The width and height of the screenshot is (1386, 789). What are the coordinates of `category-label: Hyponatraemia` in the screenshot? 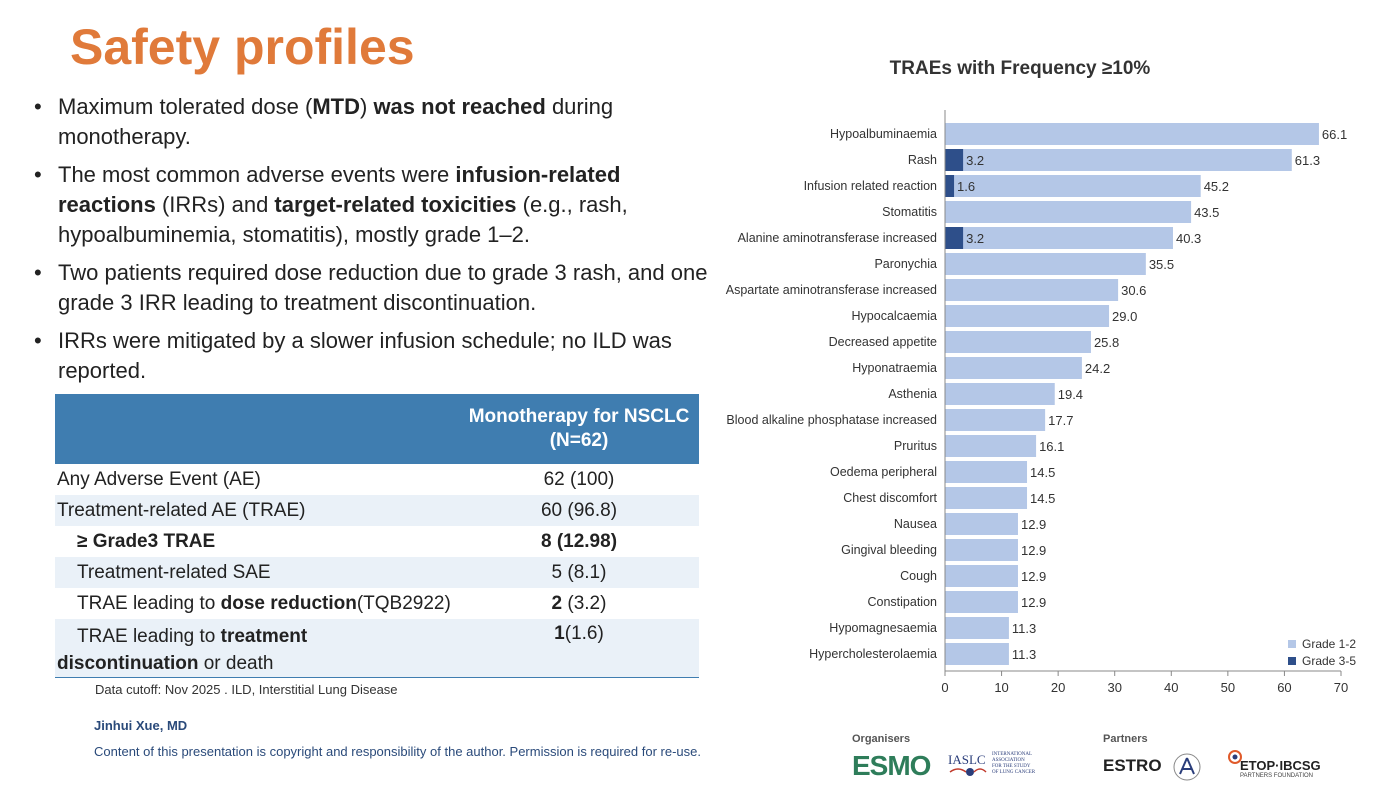 It's located at (894, 368).